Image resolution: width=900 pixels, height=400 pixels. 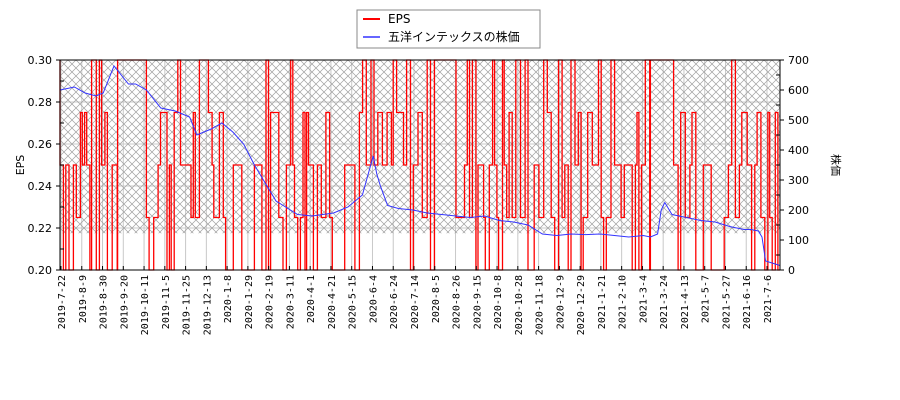 What do you see at coordinates (436, 299) in the screenshot?
I see `x-tick-label: 2020-8-5` at bounding box center [436, 299].